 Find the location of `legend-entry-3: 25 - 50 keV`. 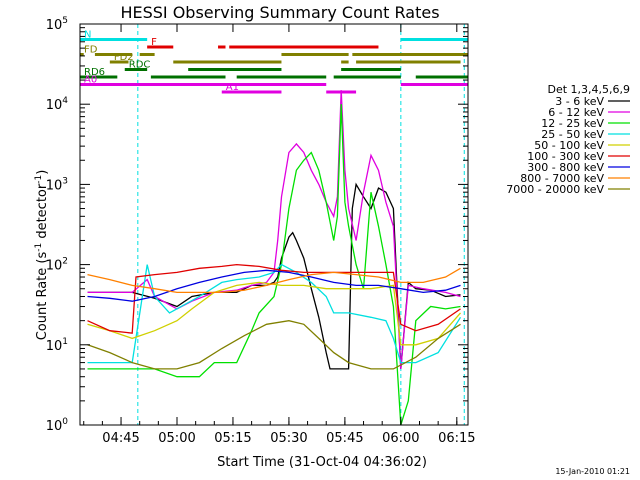

legend-entry-3: 25 - 50 keV is located at coordinates (572, 134).